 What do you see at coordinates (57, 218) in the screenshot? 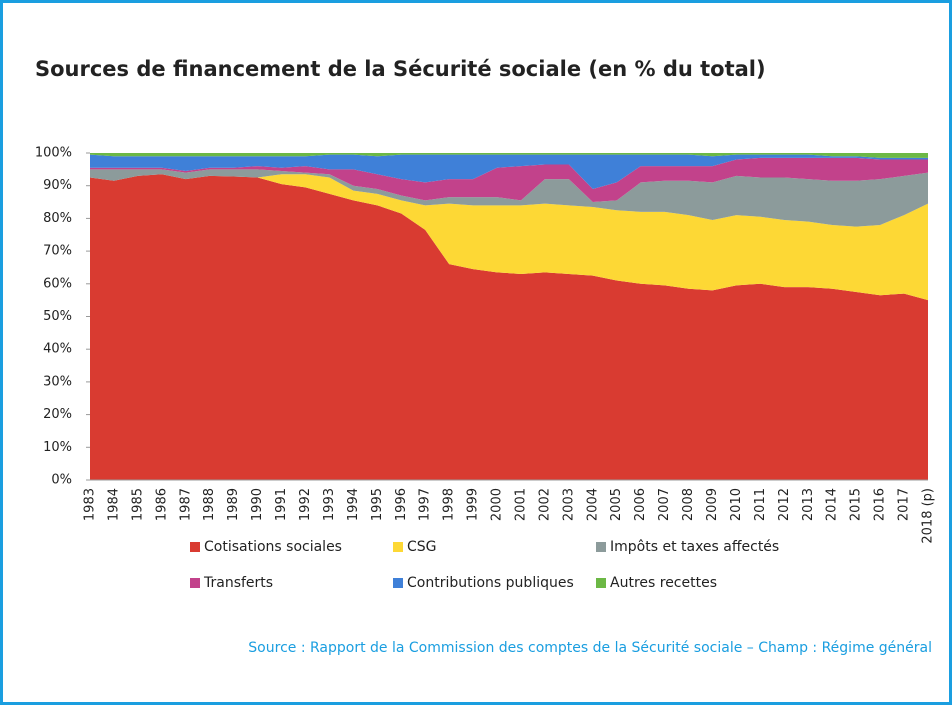
I see `y-tick-label: 80%` at bounding box center [57, 218].